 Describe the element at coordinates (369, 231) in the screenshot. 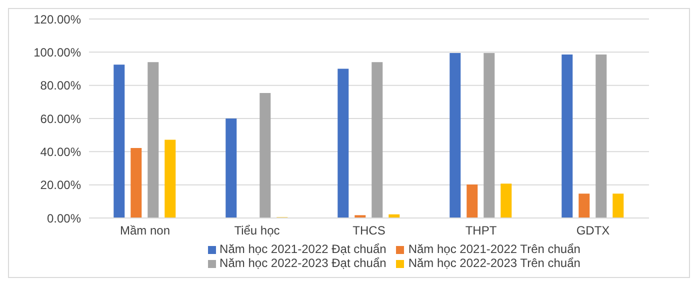

I see `x-tick-label: THCS` at that location.